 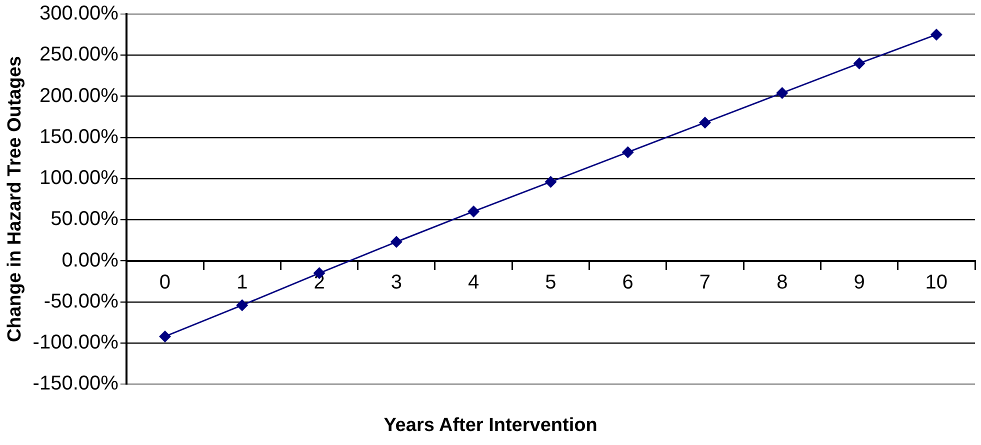 What do you see at coordinates (705, 282) in the screenshot?
I see `x-tick-label: 7` at bounding box center [705, 282].